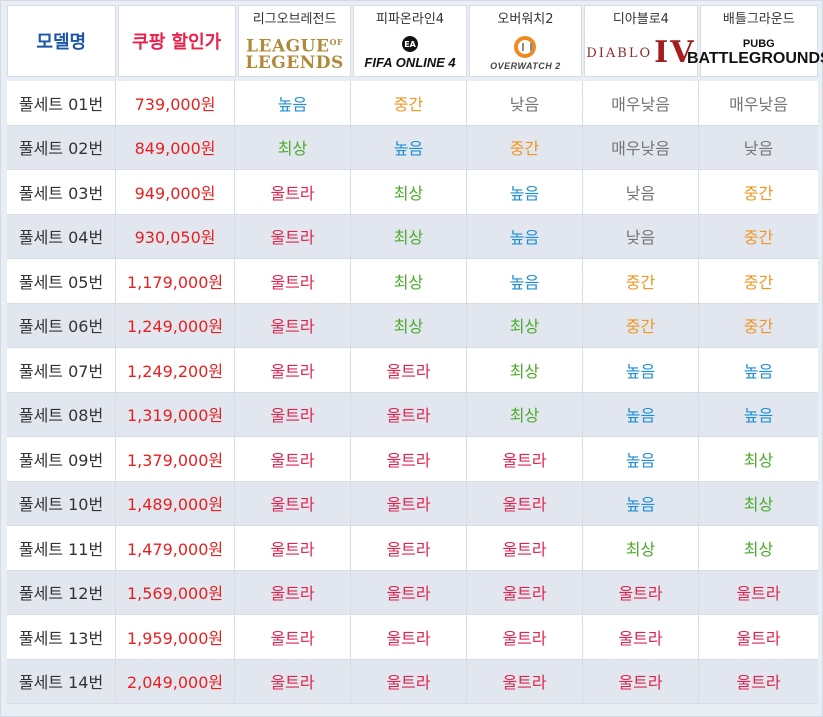 The height and width of the screenshot is (717, 823). Describe the element at coordinates (412, 681) in the screenshot. I see `table-row: 풀세트 14번 2,049,000원 울트라 울트라 울트라 울트라 울트라` at that location.